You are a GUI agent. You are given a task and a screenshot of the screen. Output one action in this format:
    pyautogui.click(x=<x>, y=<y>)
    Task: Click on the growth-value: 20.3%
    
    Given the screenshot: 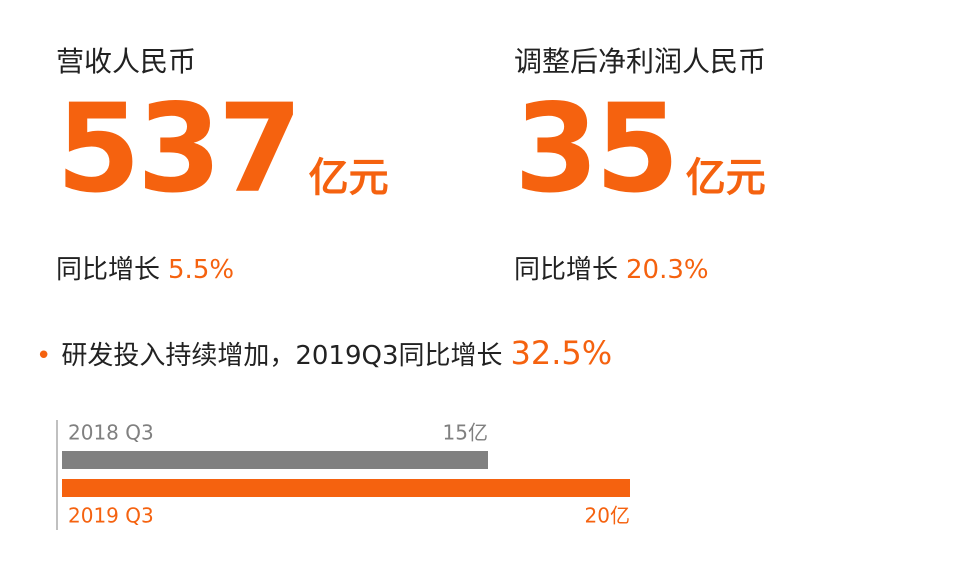 What is the action you would take?
    pyautogui.click(x=667, y=270)
    